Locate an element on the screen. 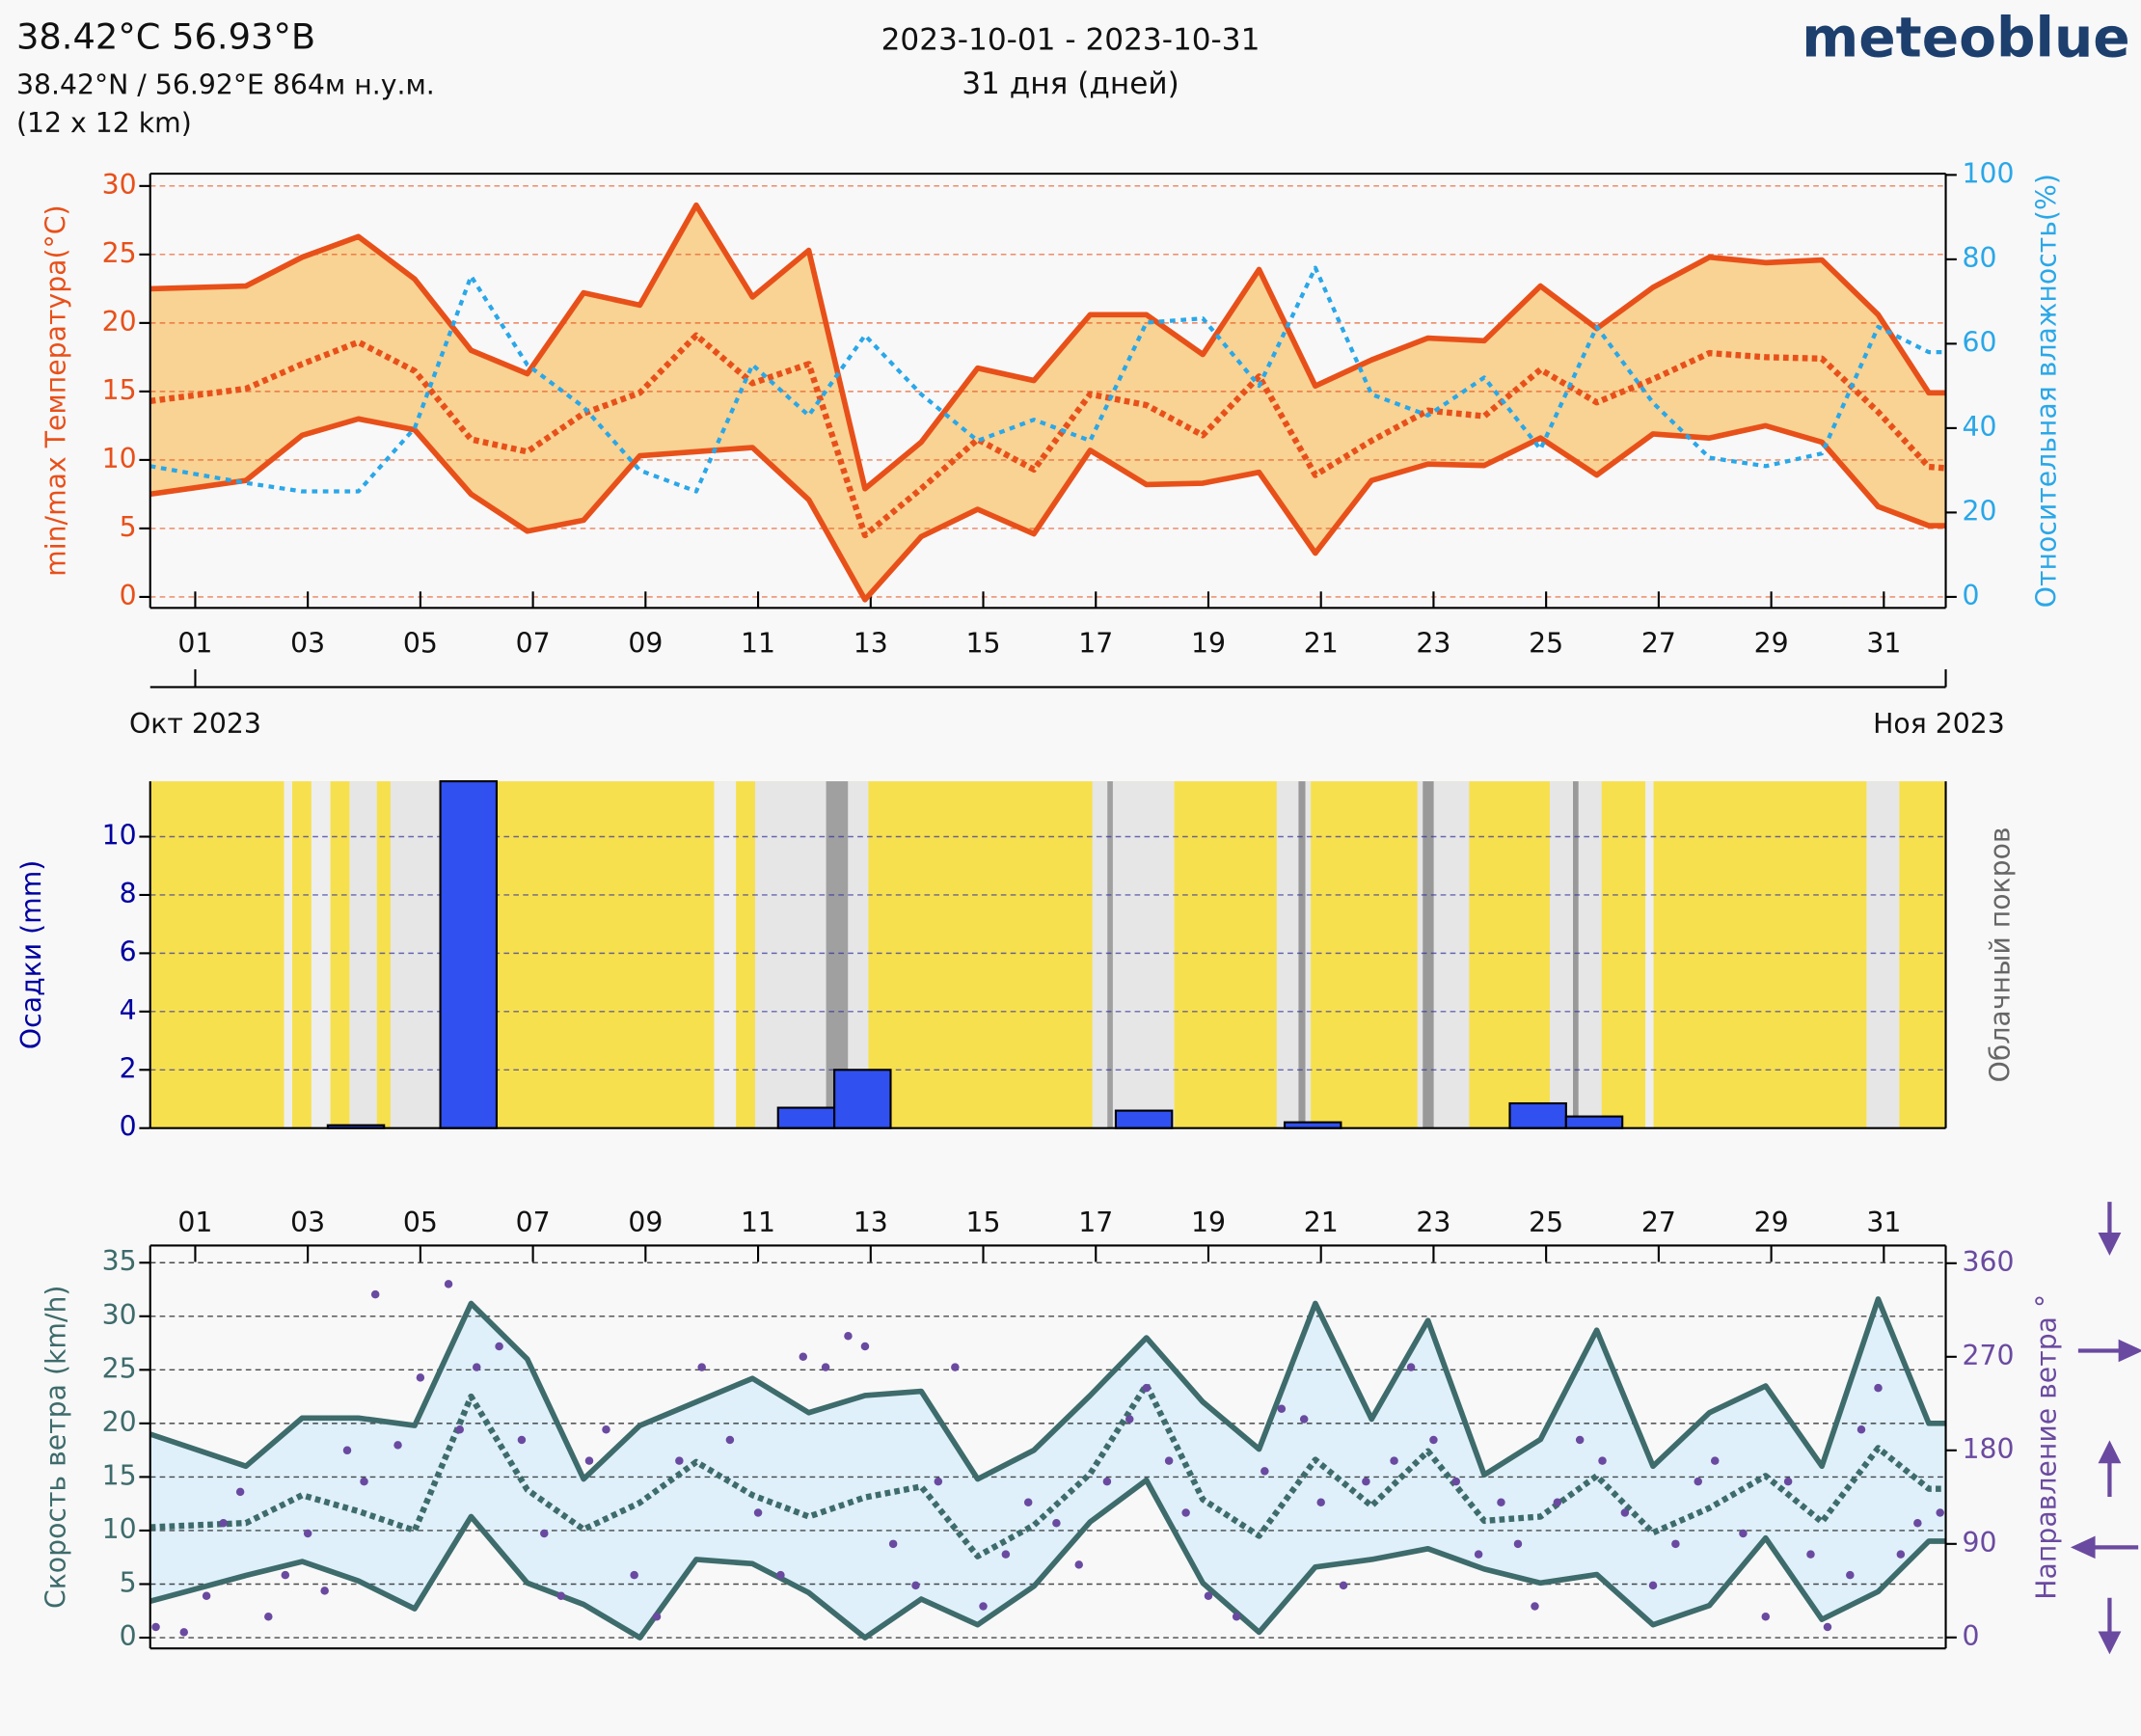 The image size is (2141, 1736). x-tick-label: 19 is located at coordinates (1208, 644).